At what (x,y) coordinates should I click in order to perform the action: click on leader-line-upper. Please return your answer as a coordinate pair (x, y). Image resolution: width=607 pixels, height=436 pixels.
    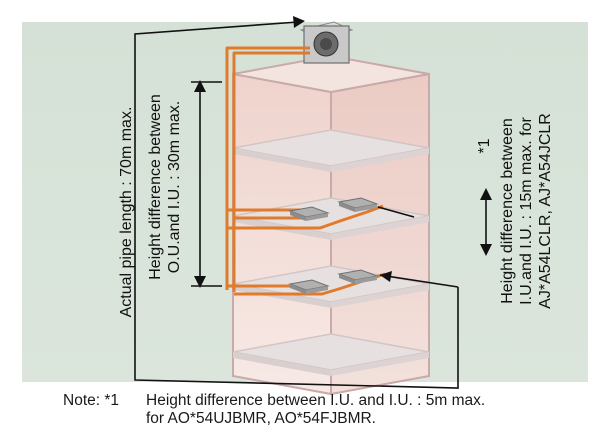
    Looking at the image, I should click on (396, 212).